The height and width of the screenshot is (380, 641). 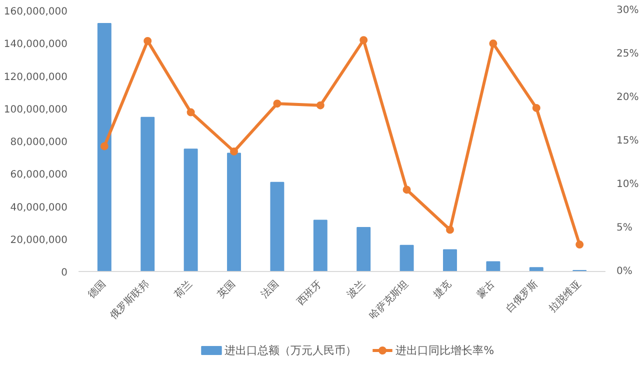 What do you see at coordinates (627, 141) in the screenshot?
I see `y2-tick-label: 15%` at bounding box center [627, 141].